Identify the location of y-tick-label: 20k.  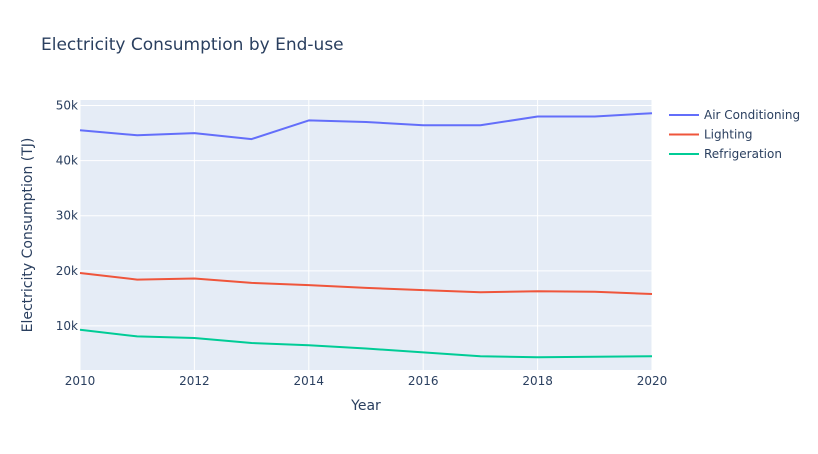
(67, 271).